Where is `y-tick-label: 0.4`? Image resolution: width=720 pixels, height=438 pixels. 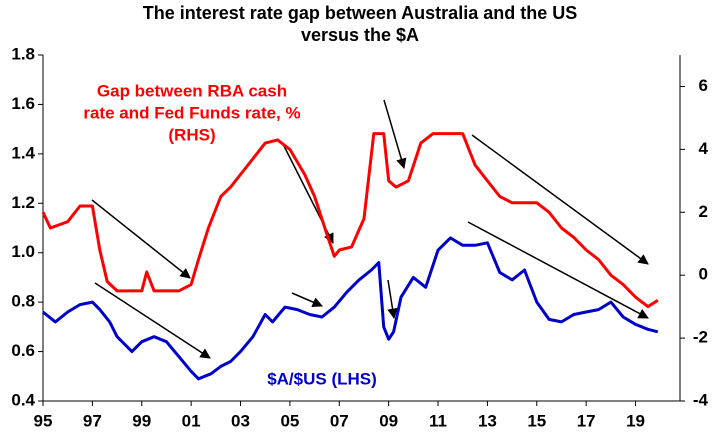 y-tick-label: 0.4 is located at coordinates (23, 399).